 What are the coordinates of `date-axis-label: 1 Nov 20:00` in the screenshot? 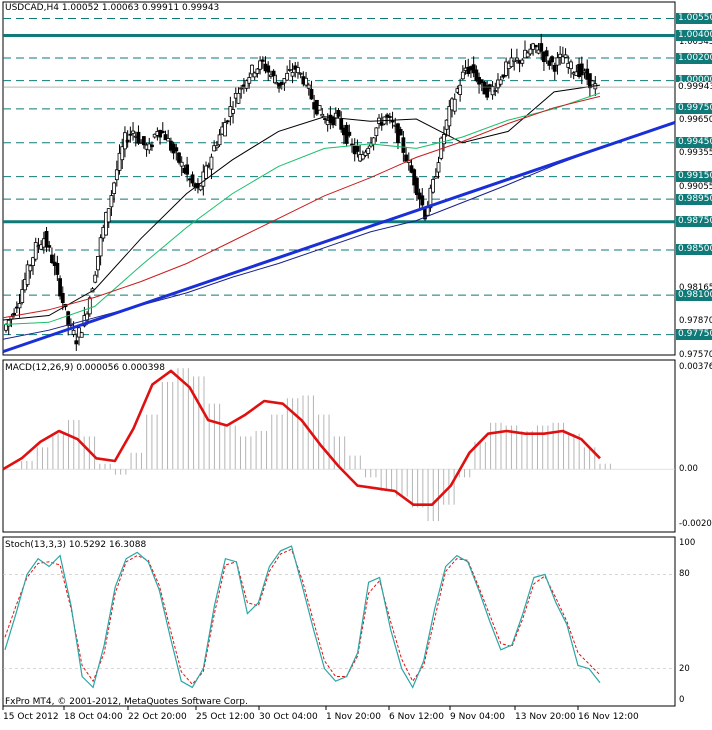 It's located at (353, 717).